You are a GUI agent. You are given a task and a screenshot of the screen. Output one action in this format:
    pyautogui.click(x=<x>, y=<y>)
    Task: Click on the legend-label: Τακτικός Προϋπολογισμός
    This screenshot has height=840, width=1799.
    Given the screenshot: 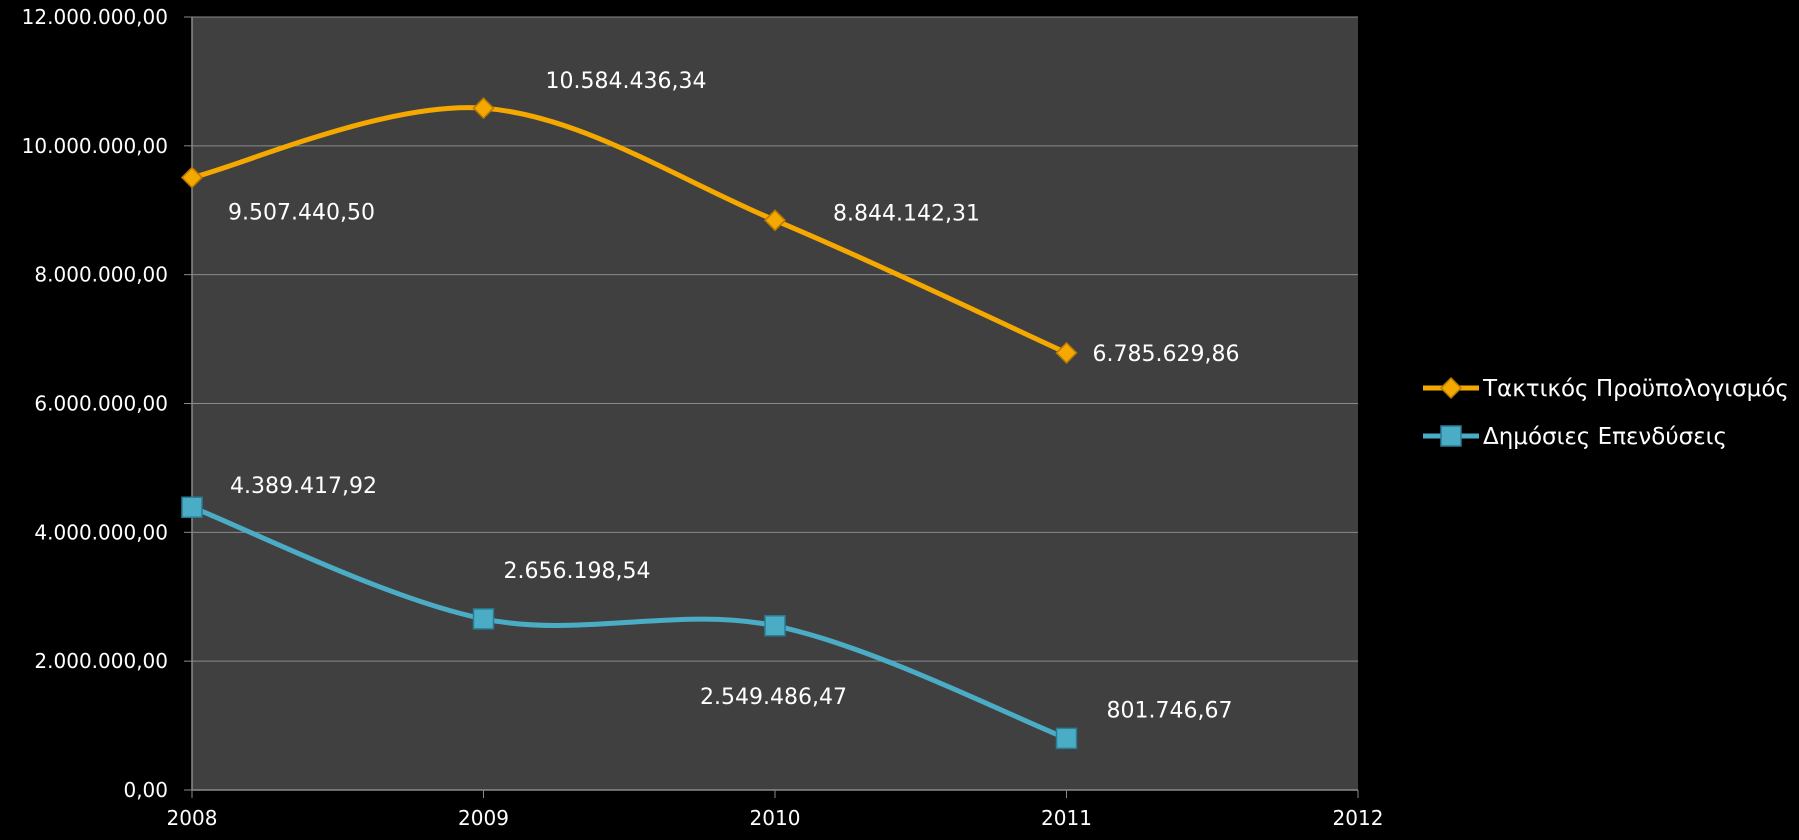 What is the action you would take?
    pyautogui.click(x=1635, y=389)
    